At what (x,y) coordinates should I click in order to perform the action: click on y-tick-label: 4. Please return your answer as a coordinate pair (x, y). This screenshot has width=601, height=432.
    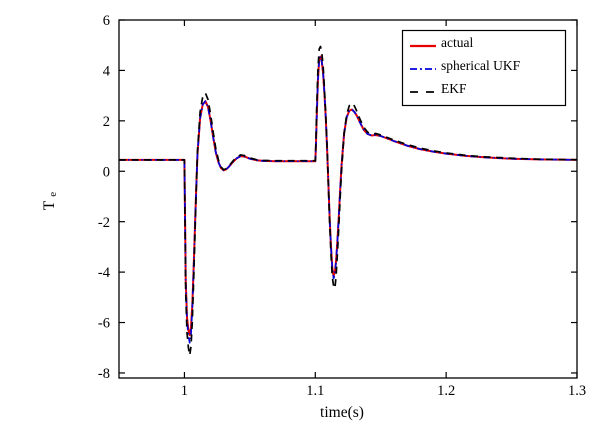
    Looking at the image, I should click on (107, 71).